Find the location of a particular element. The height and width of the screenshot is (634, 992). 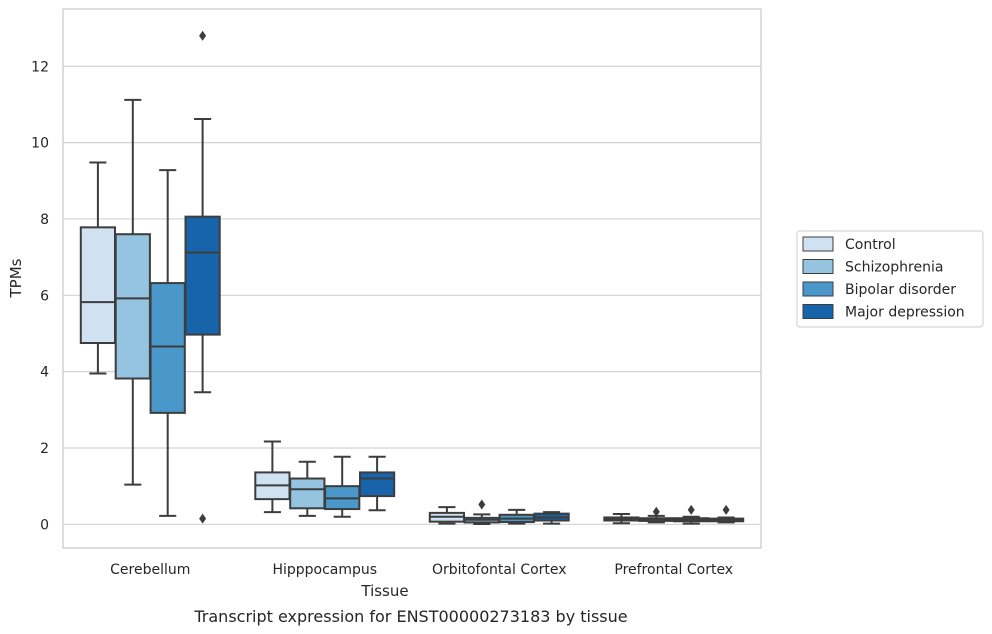

legend-label: Schizophrenia is located at coordinates (894, 268).